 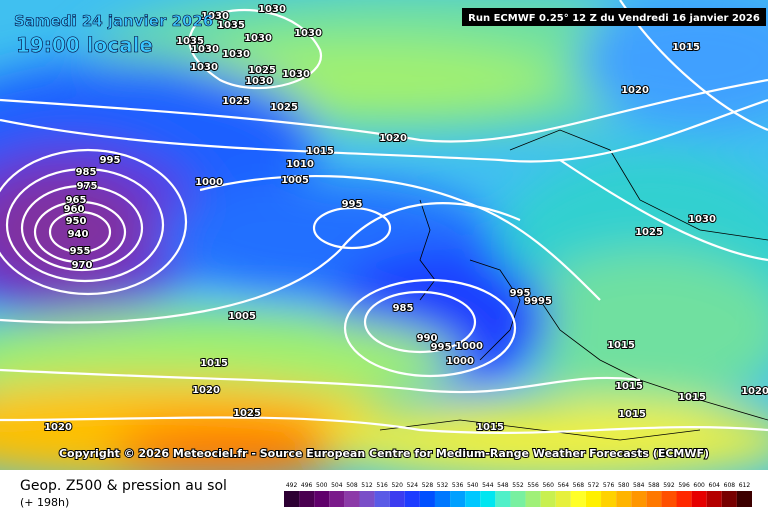 I want to click on scale-label: 544, so click(x=488, y=485).